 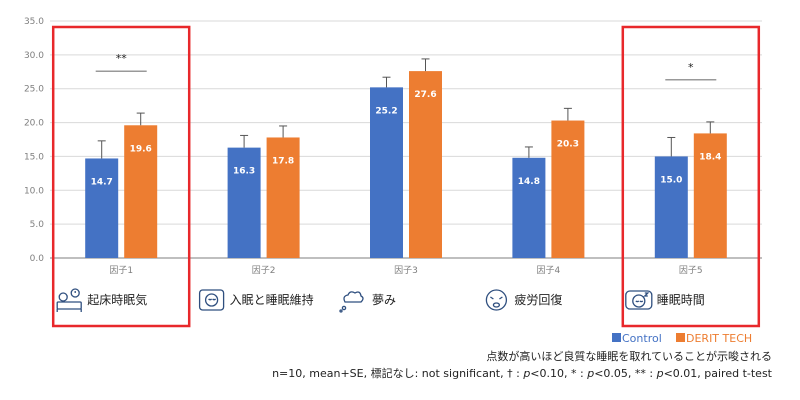 I want to click on y-tick-label: 5.0, so click(x=37, y=225).